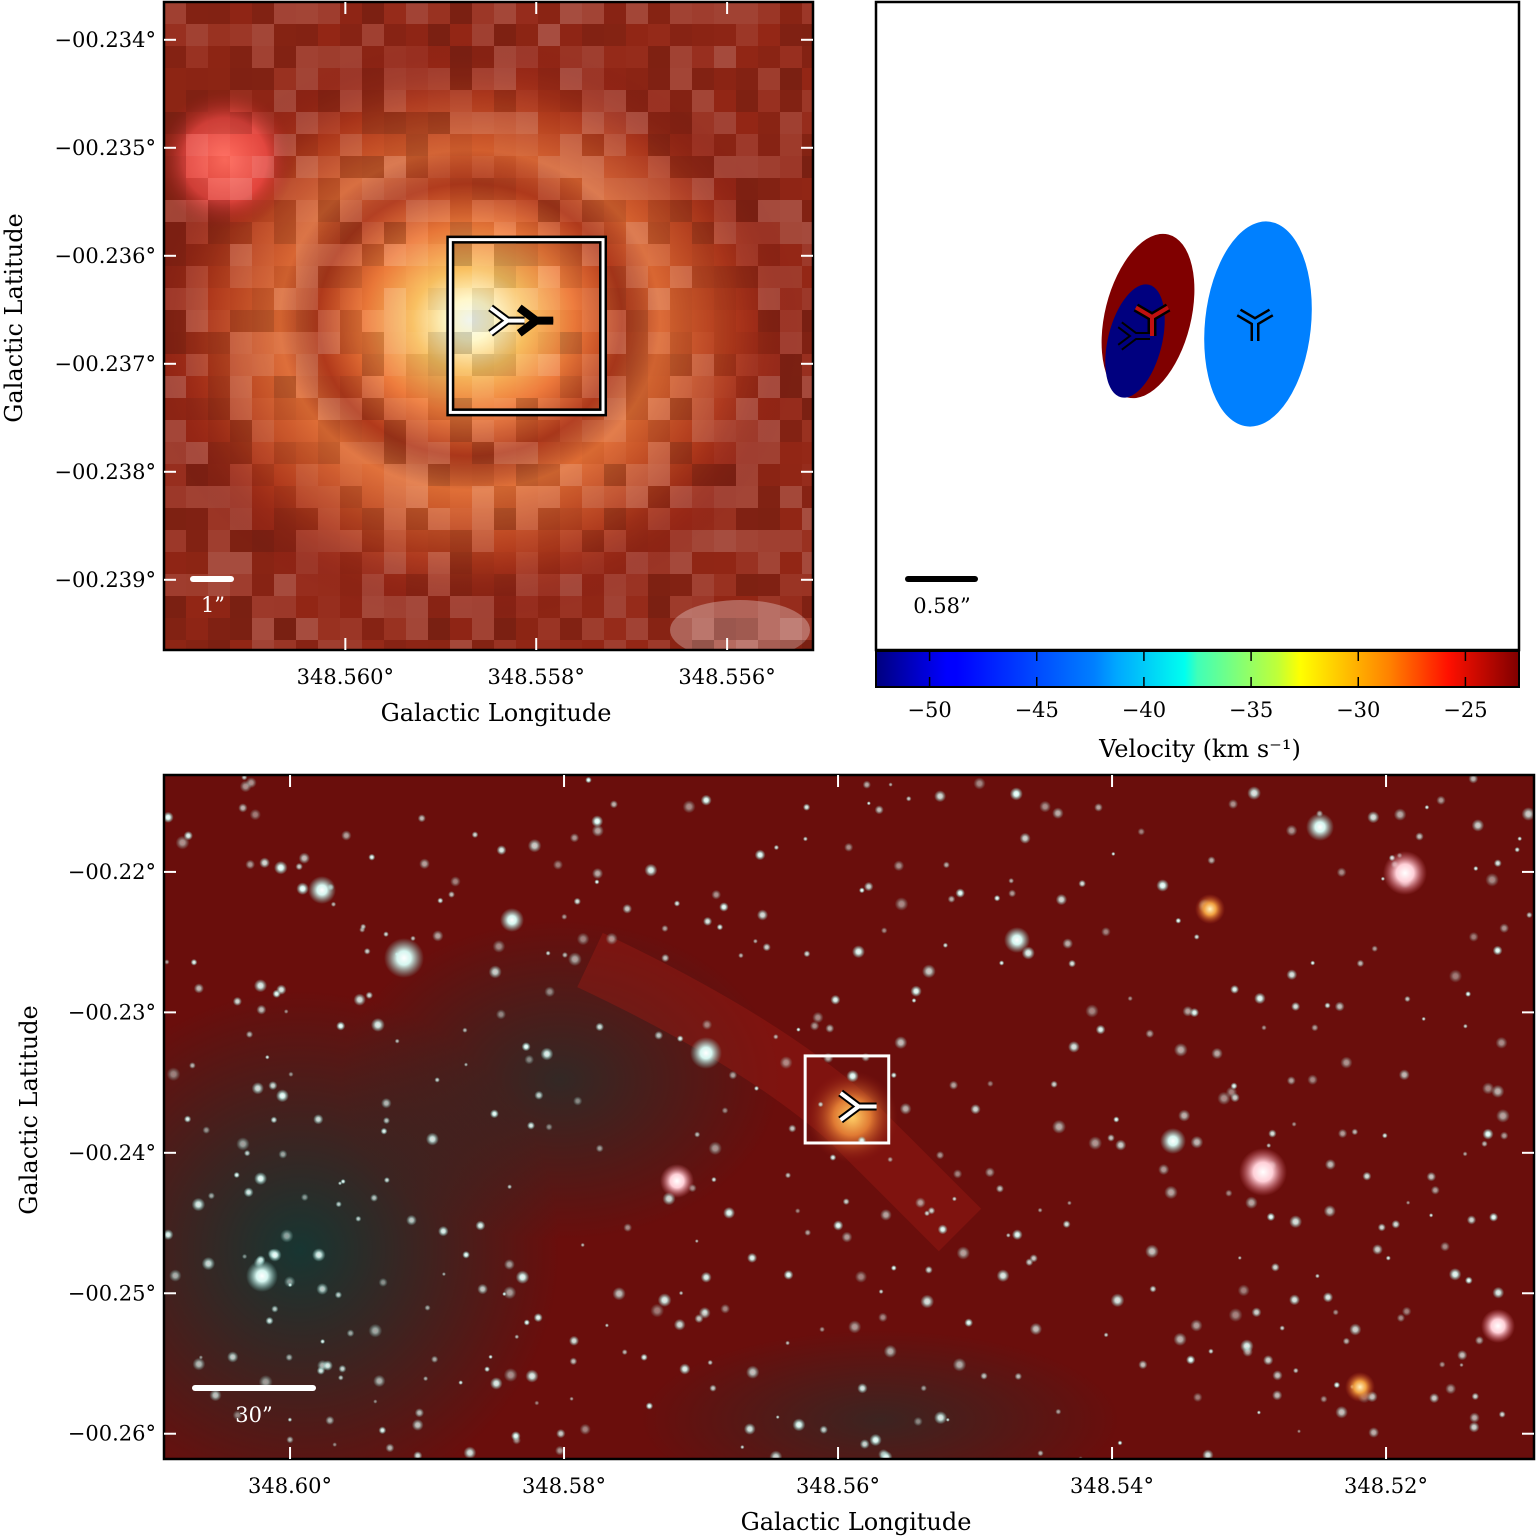  What do you see at coordinates (857, 1106) in the screenshot?
I see `wide-markers` at bounding box center [857, 1106].